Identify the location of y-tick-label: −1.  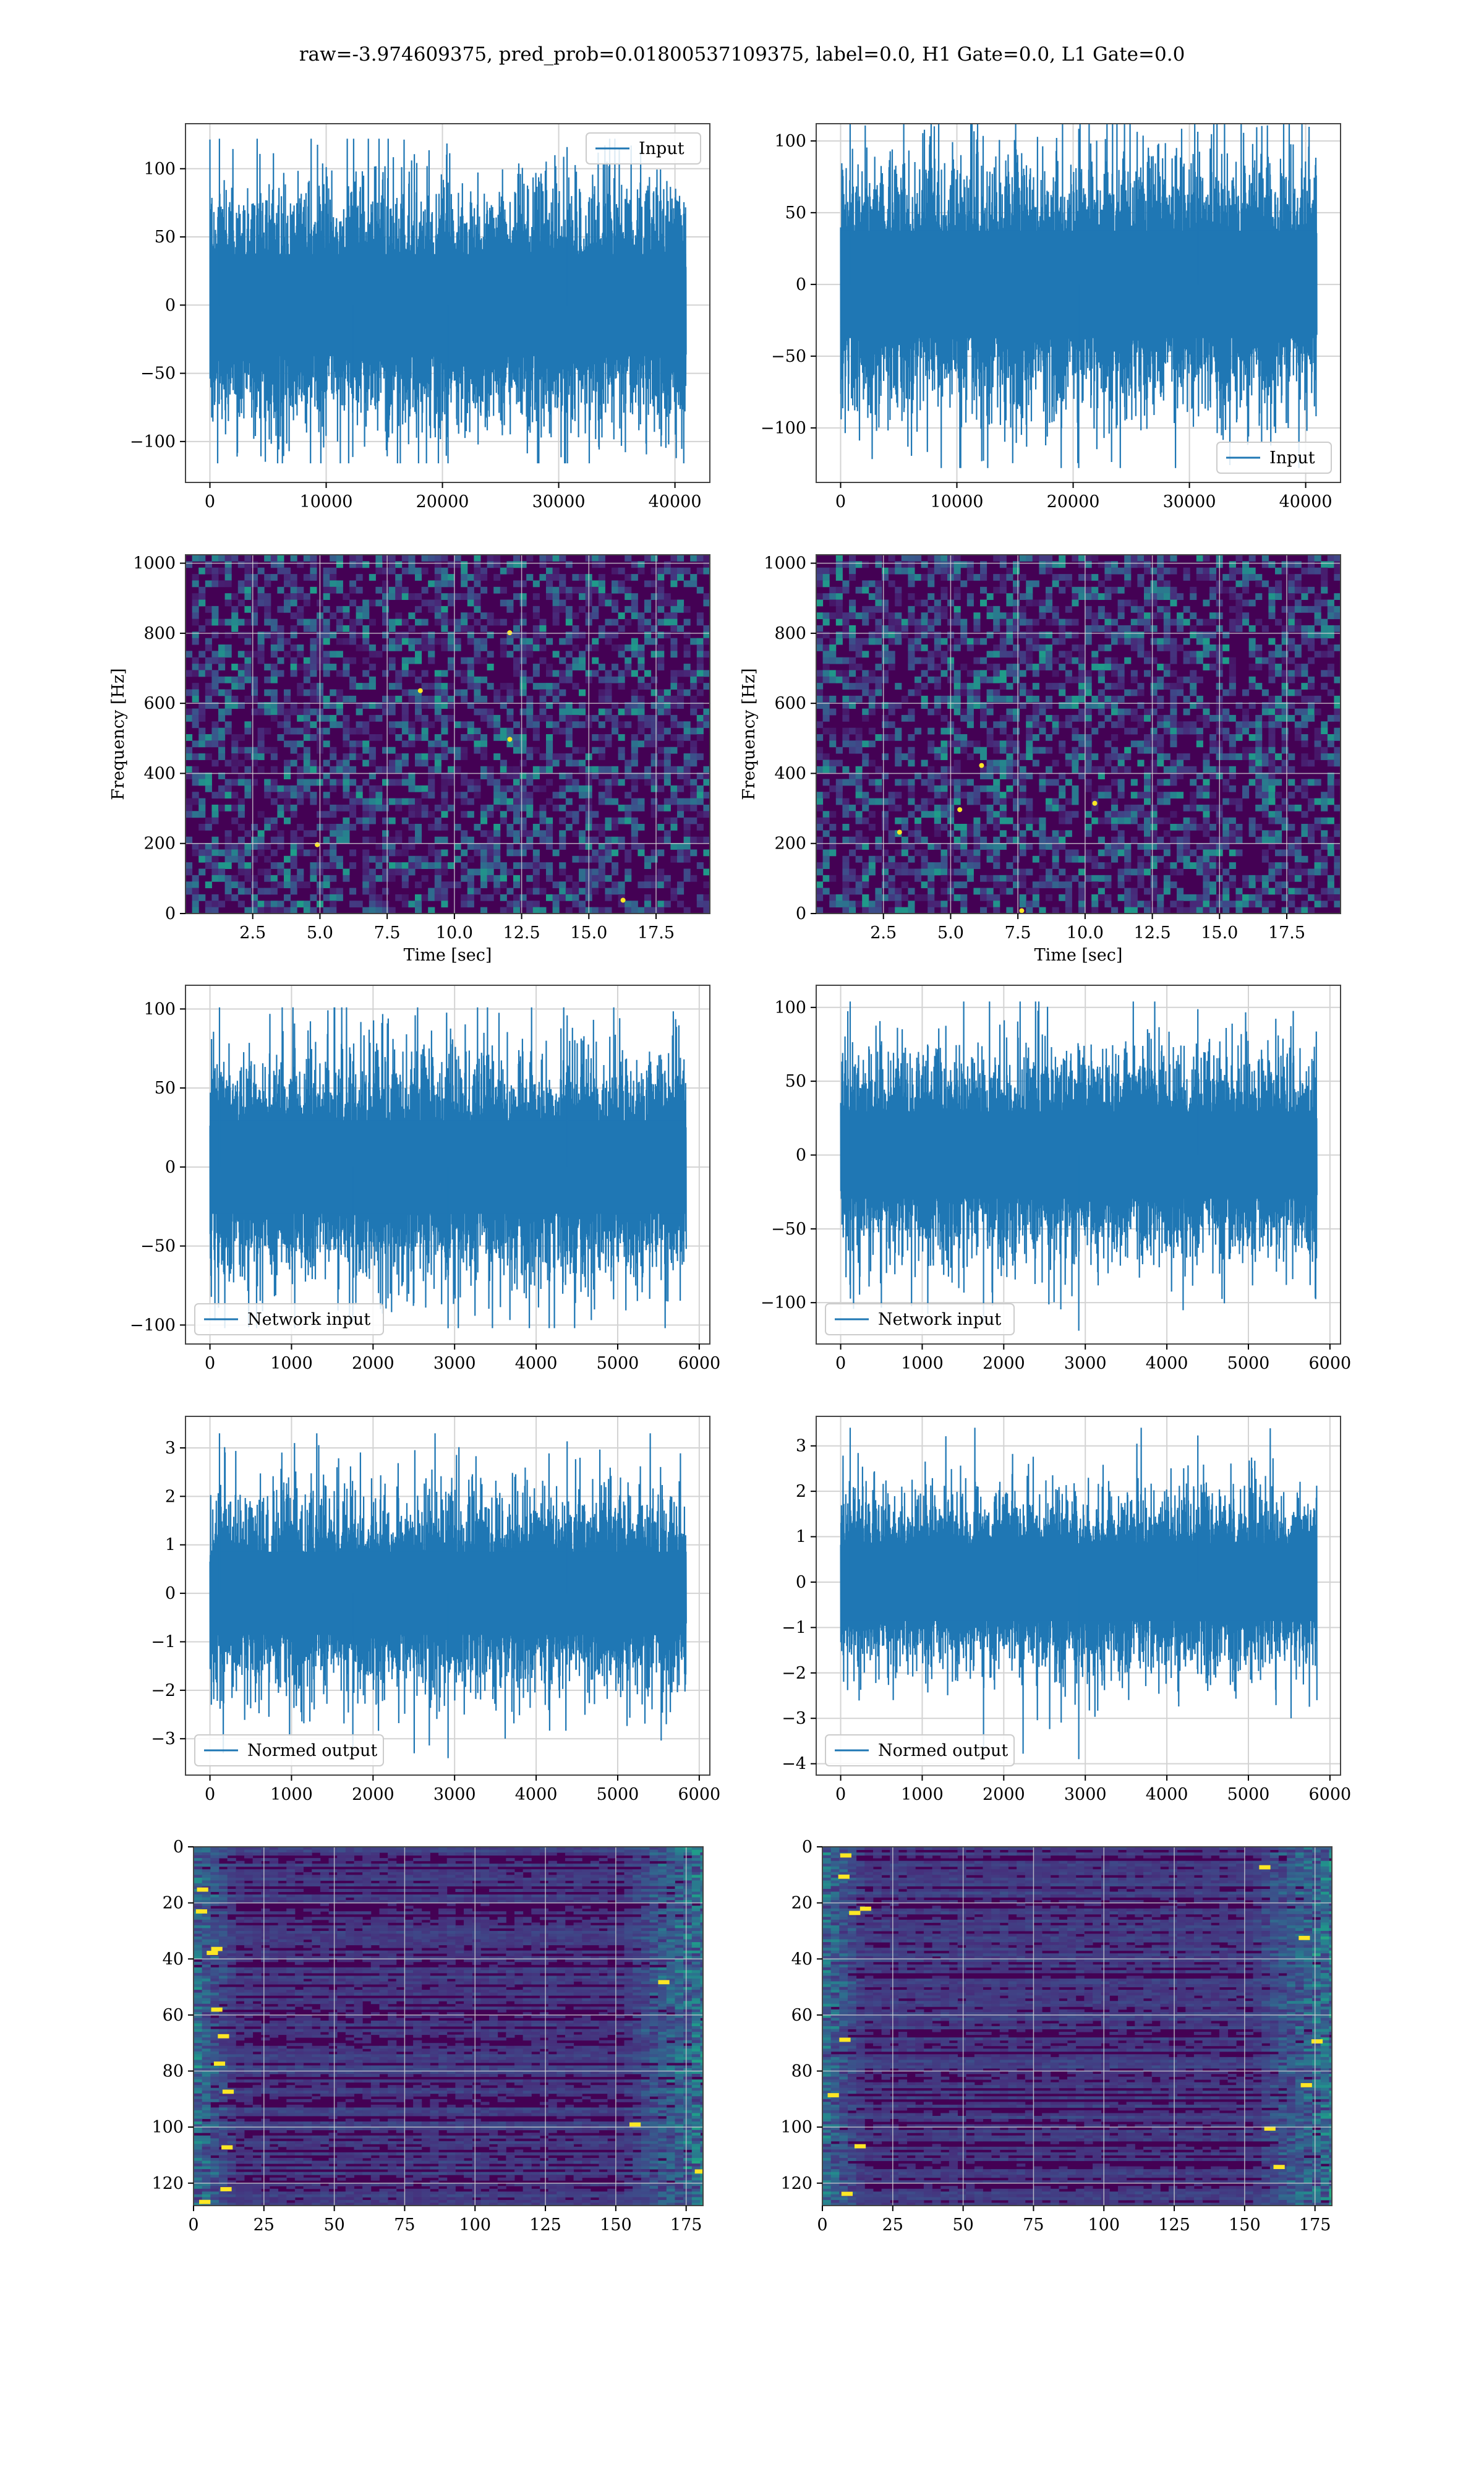
(794, 1628).